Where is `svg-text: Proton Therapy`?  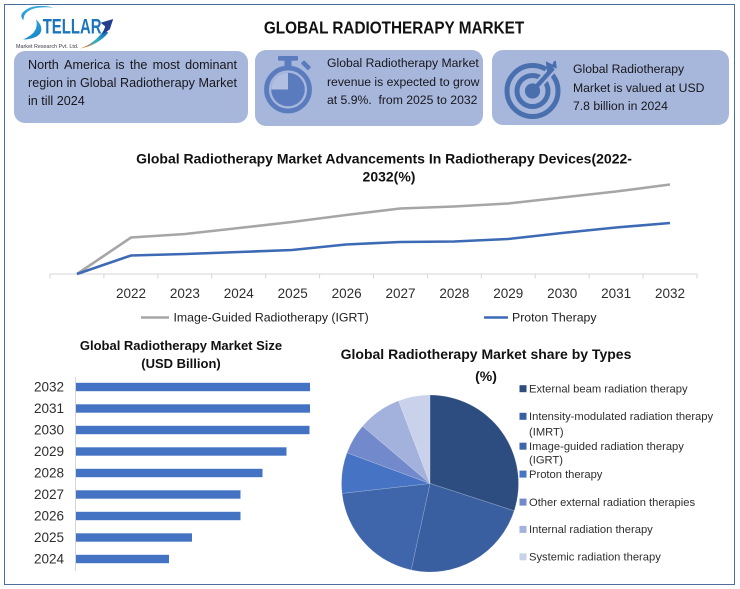 svg-text: Proton Therapy is located at coordinates (554, 318).